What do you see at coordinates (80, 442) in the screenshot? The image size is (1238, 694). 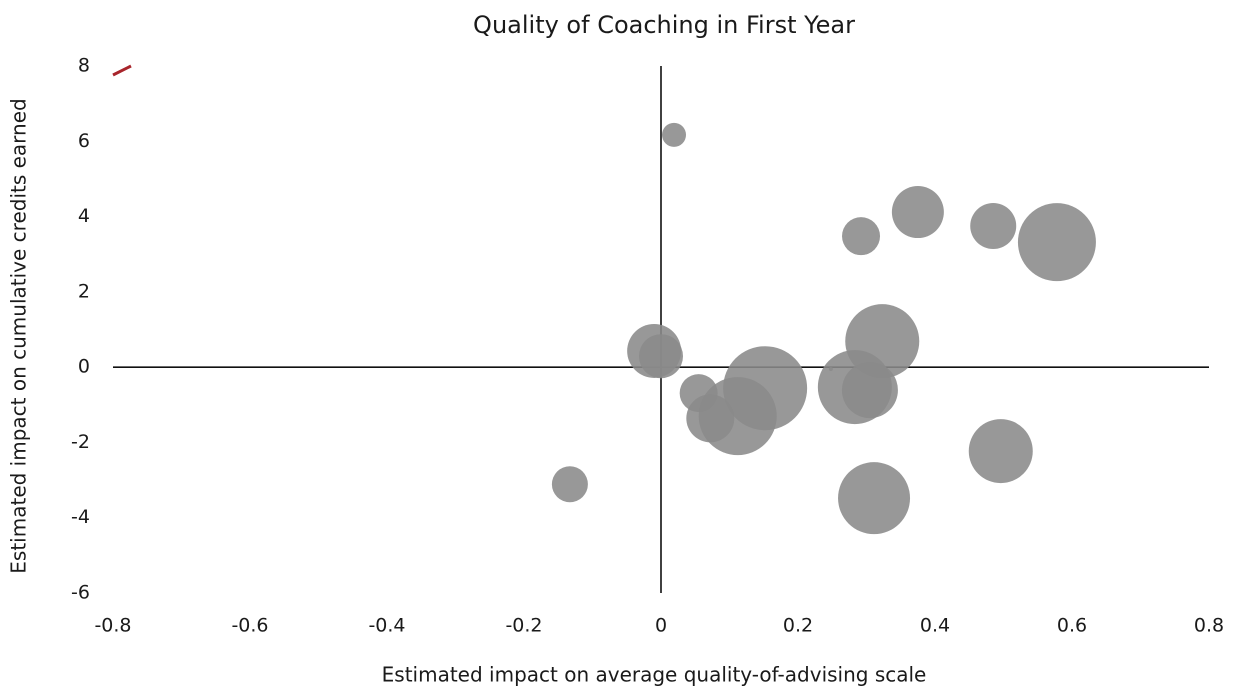 I see `y-tick-label: -2` at bounding box center [80, 442].